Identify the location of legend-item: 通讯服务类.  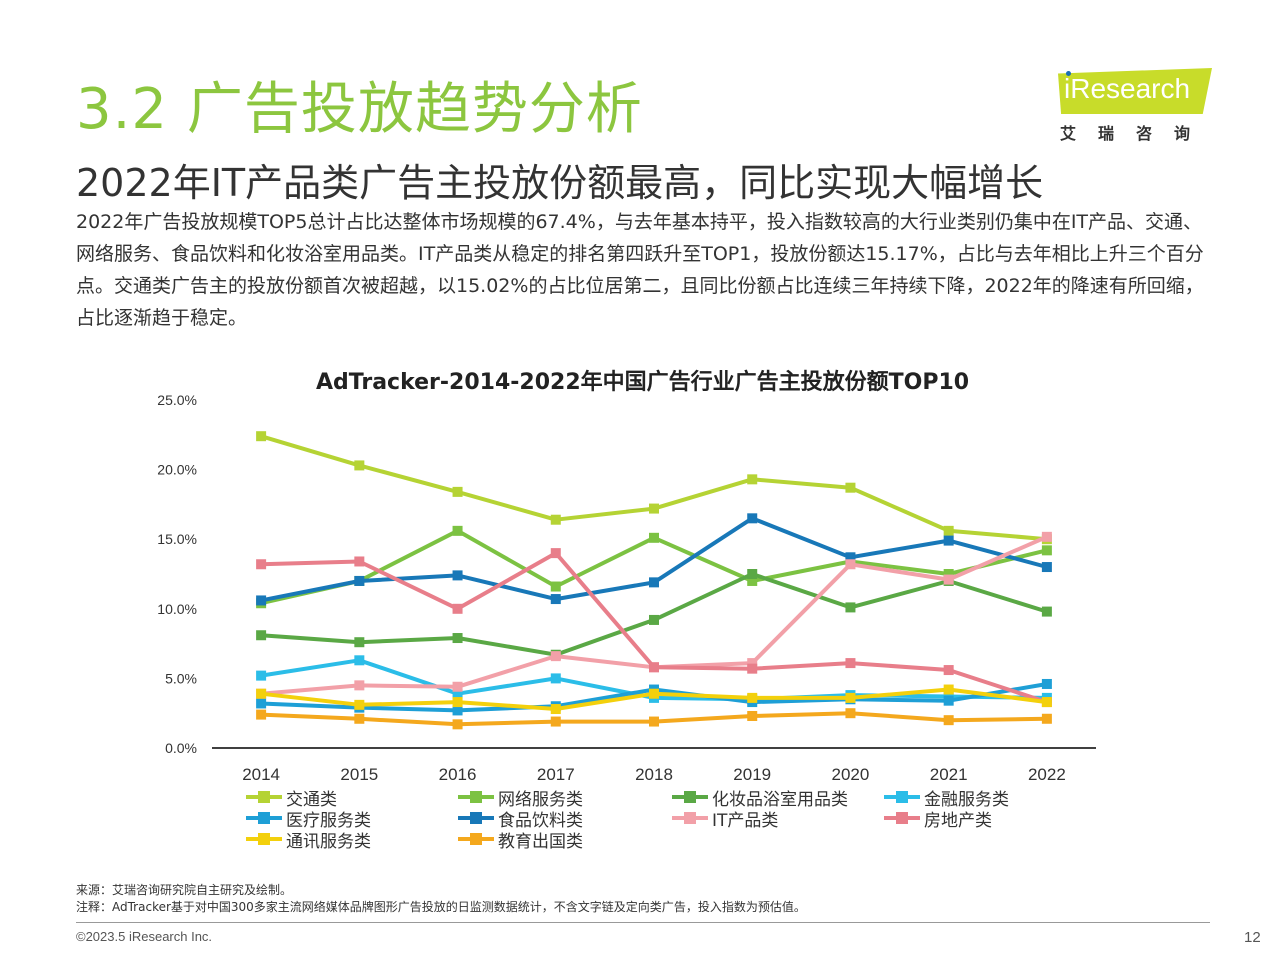
(308, 840).